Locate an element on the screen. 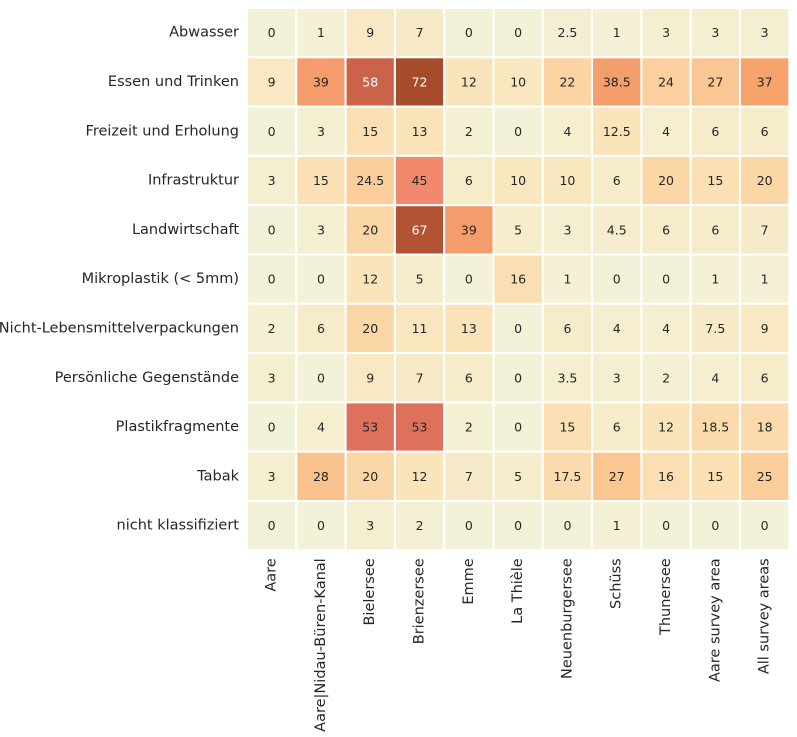 This screenshot has height=737, width=797. row-label: nicht klassifiziert is located at coordinates (178, 526).